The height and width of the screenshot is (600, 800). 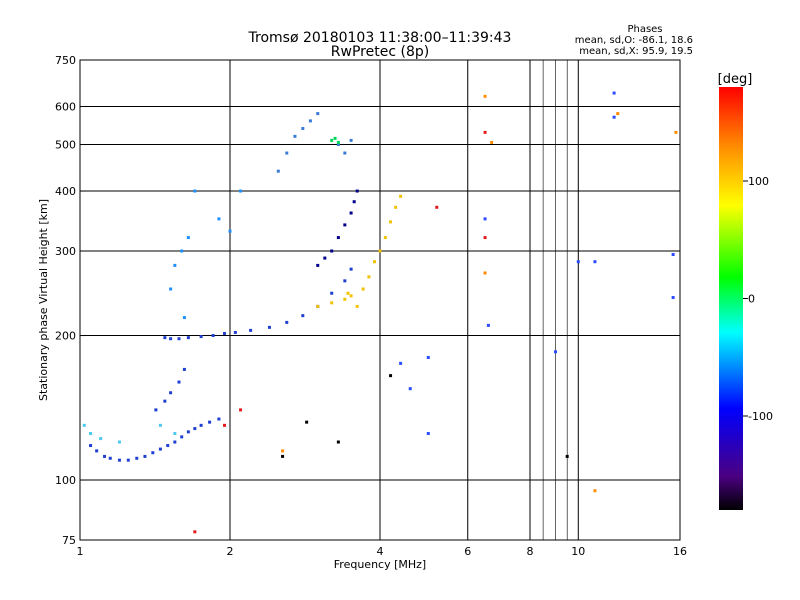 What do you see at coordinates (230, 551) in the screenshot?
I see `x-tick-label: 2` at bounding box center [230, 551].